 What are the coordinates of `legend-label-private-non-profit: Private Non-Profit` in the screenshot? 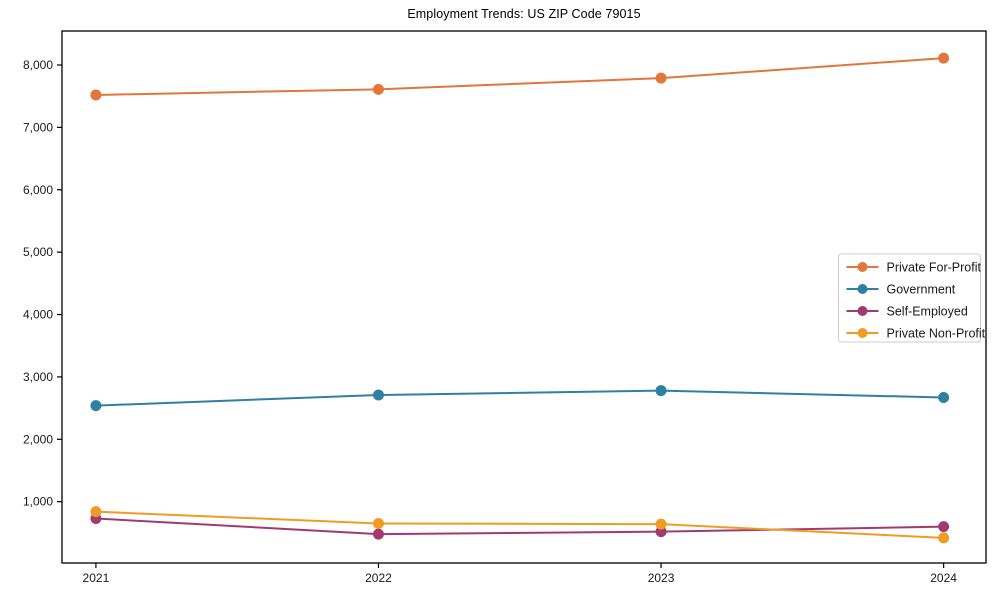 It's located at (936, 334).